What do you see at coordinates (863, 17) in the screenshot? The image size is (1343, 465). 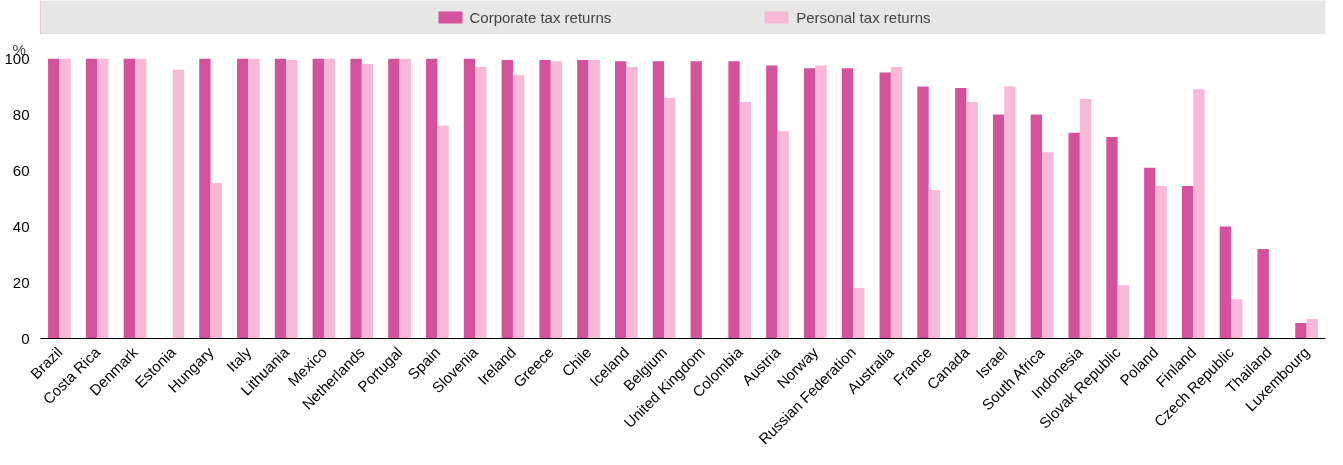 I see `legend-label: Personal tax returns` at bounding box center [863, 17].